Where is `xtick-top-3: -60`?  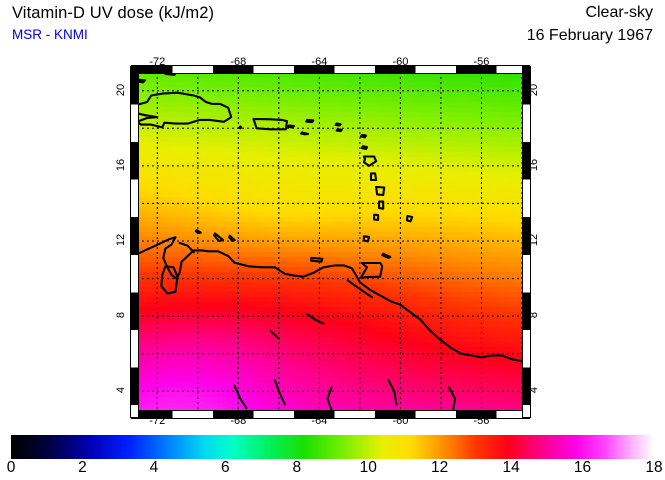 xtick-top-3: -60 is located at coordinates (400, 62).